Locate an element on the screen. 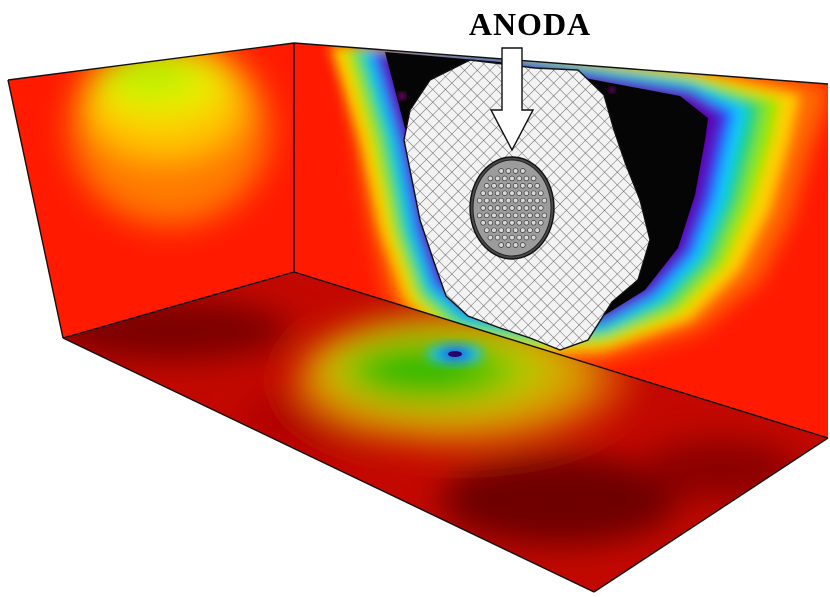  down-arrow-icon is located at coordinates (512, 99).